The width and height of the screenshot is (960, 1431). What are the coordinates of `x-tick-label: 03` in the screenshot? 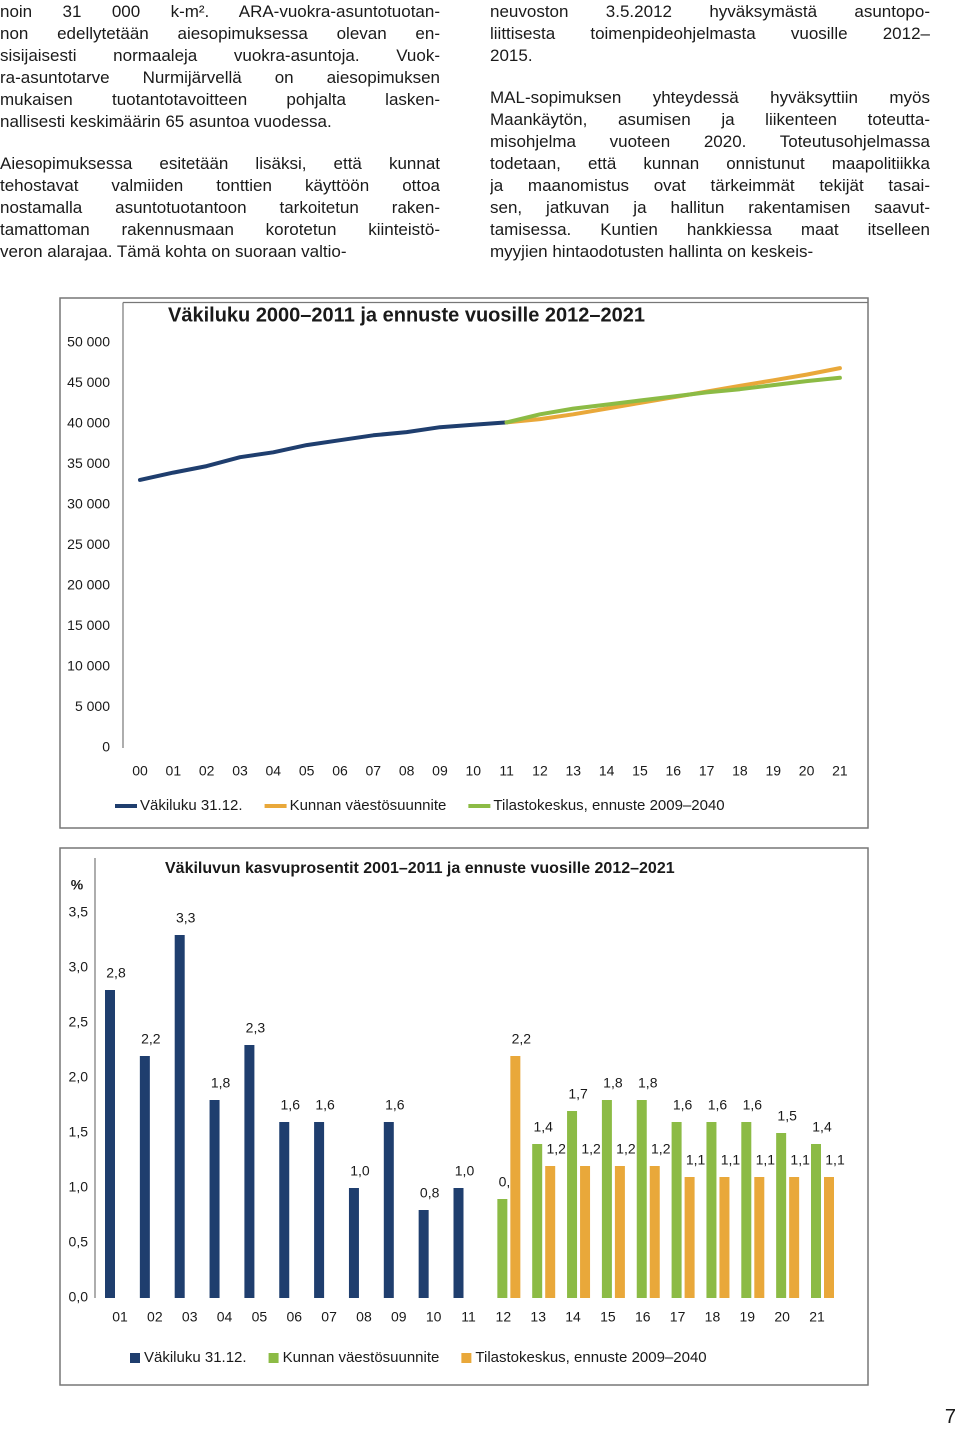 It's located at (240, 771).